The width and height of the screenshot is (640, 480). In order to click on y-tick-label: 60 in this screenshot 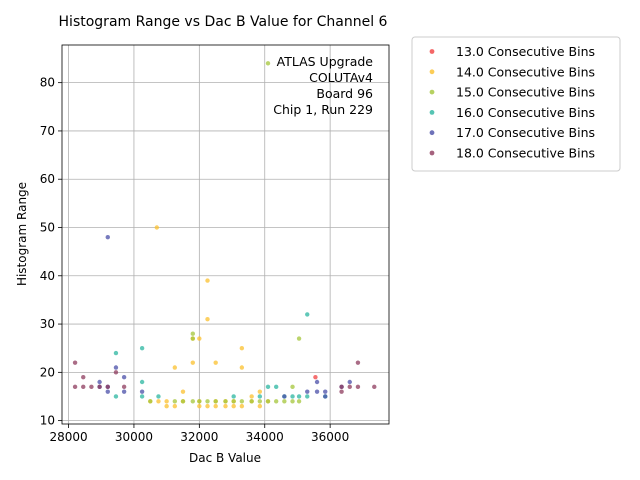, I will do `click(47, 179)`.